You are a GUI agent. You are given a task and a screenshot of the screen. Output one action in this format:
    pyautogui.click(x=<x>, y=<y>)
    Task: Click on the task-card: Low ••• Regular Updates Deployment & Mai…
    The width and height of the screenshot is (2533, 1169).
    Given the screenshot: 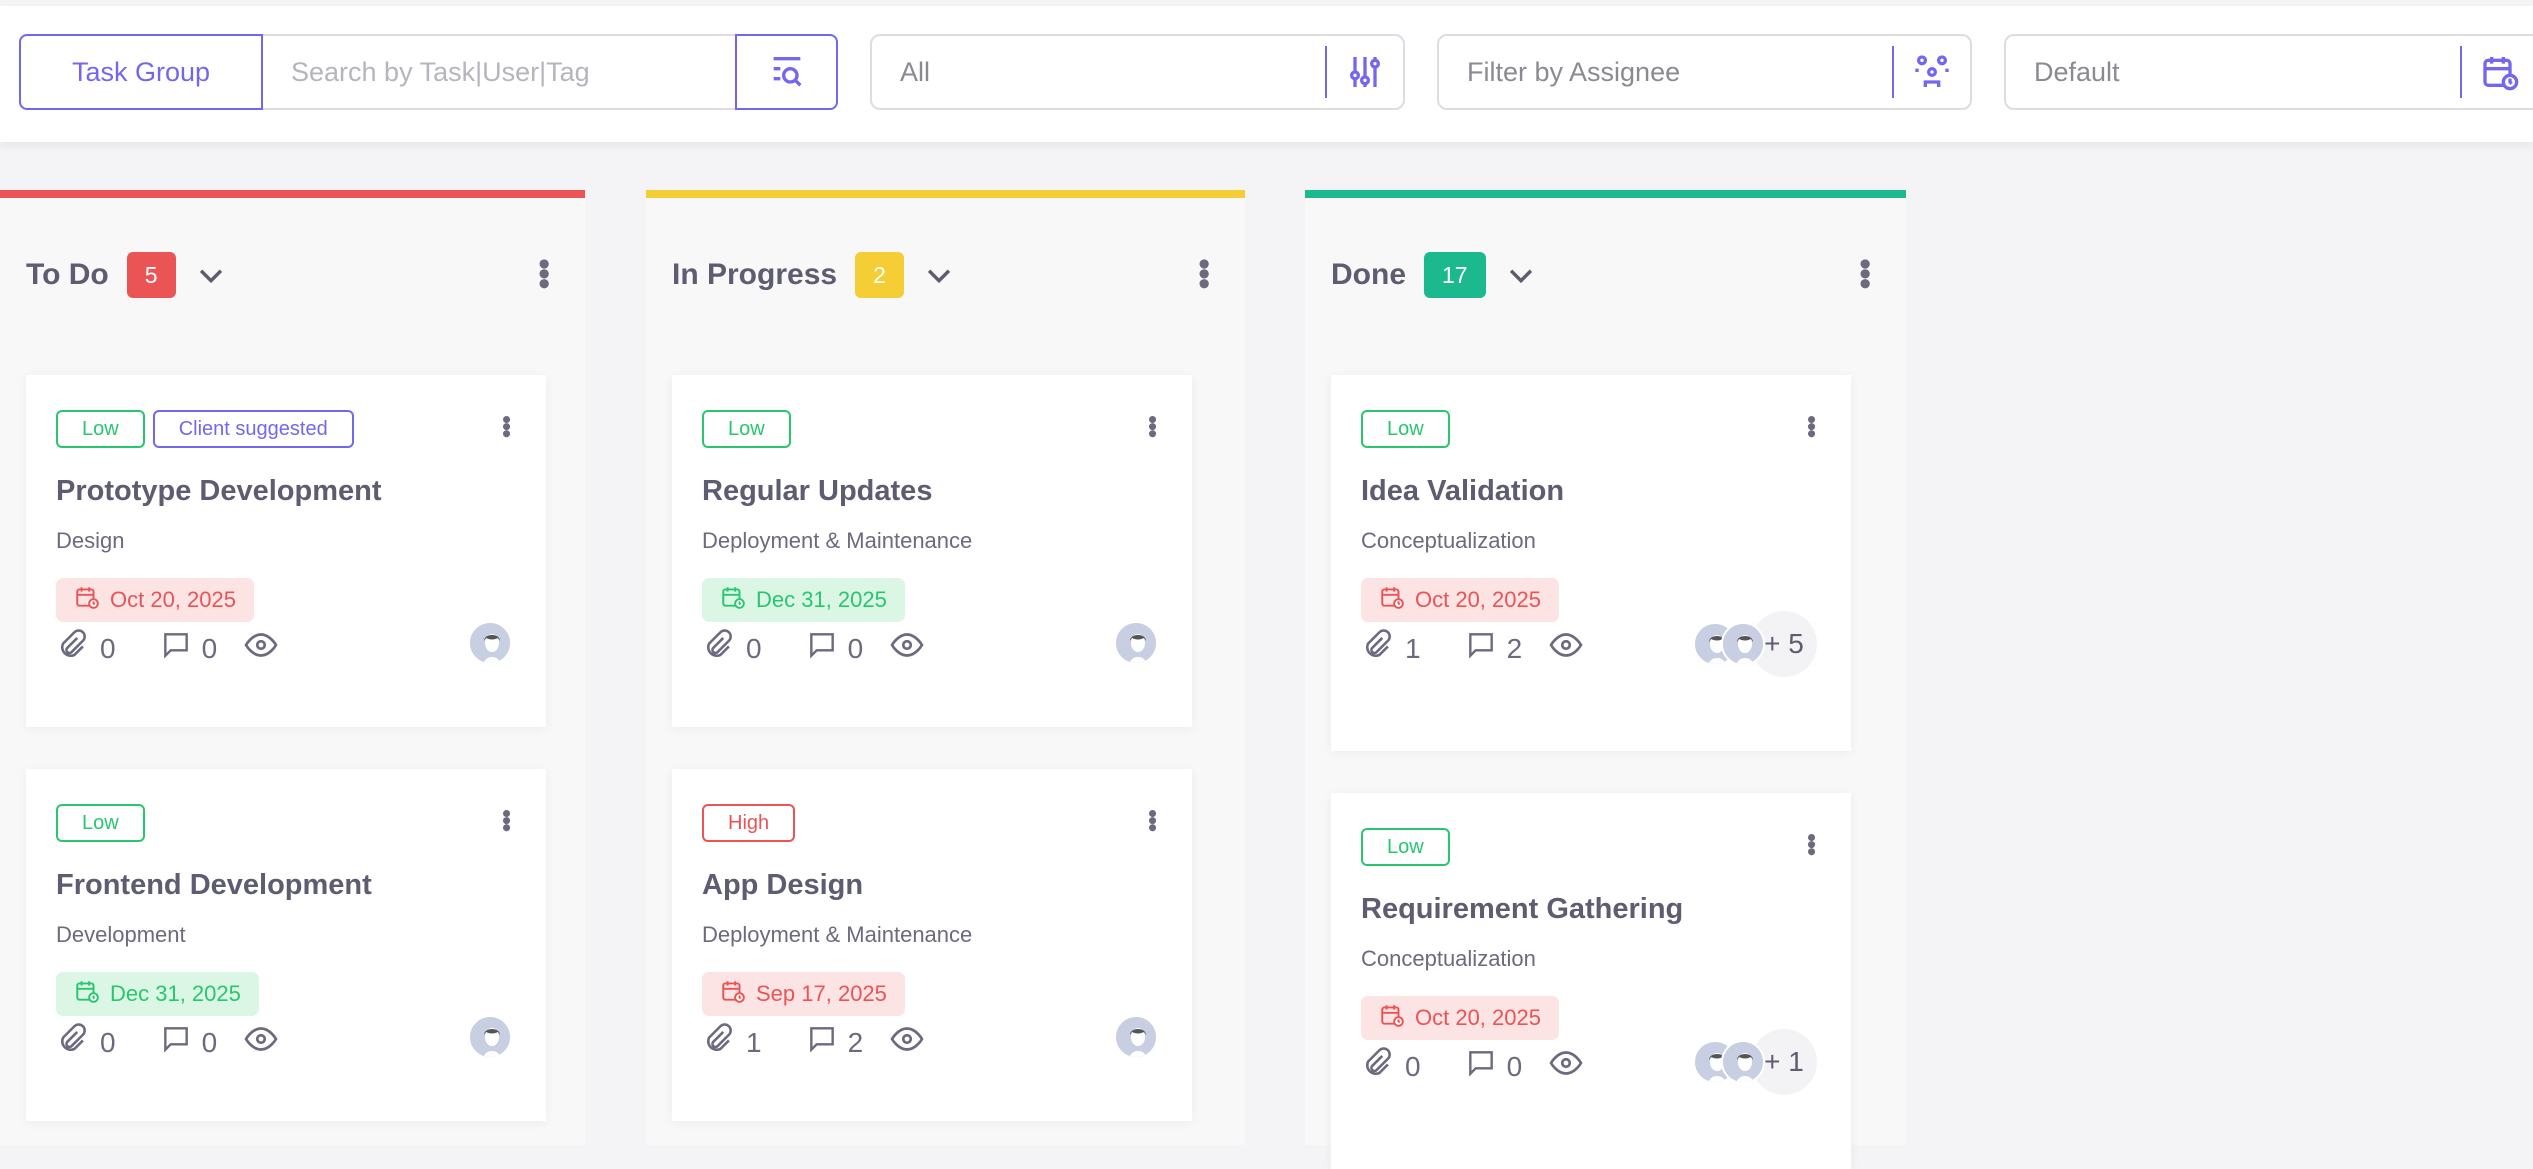 What is the action you would take?
    pyautogui.click(x=932, y=551)
    